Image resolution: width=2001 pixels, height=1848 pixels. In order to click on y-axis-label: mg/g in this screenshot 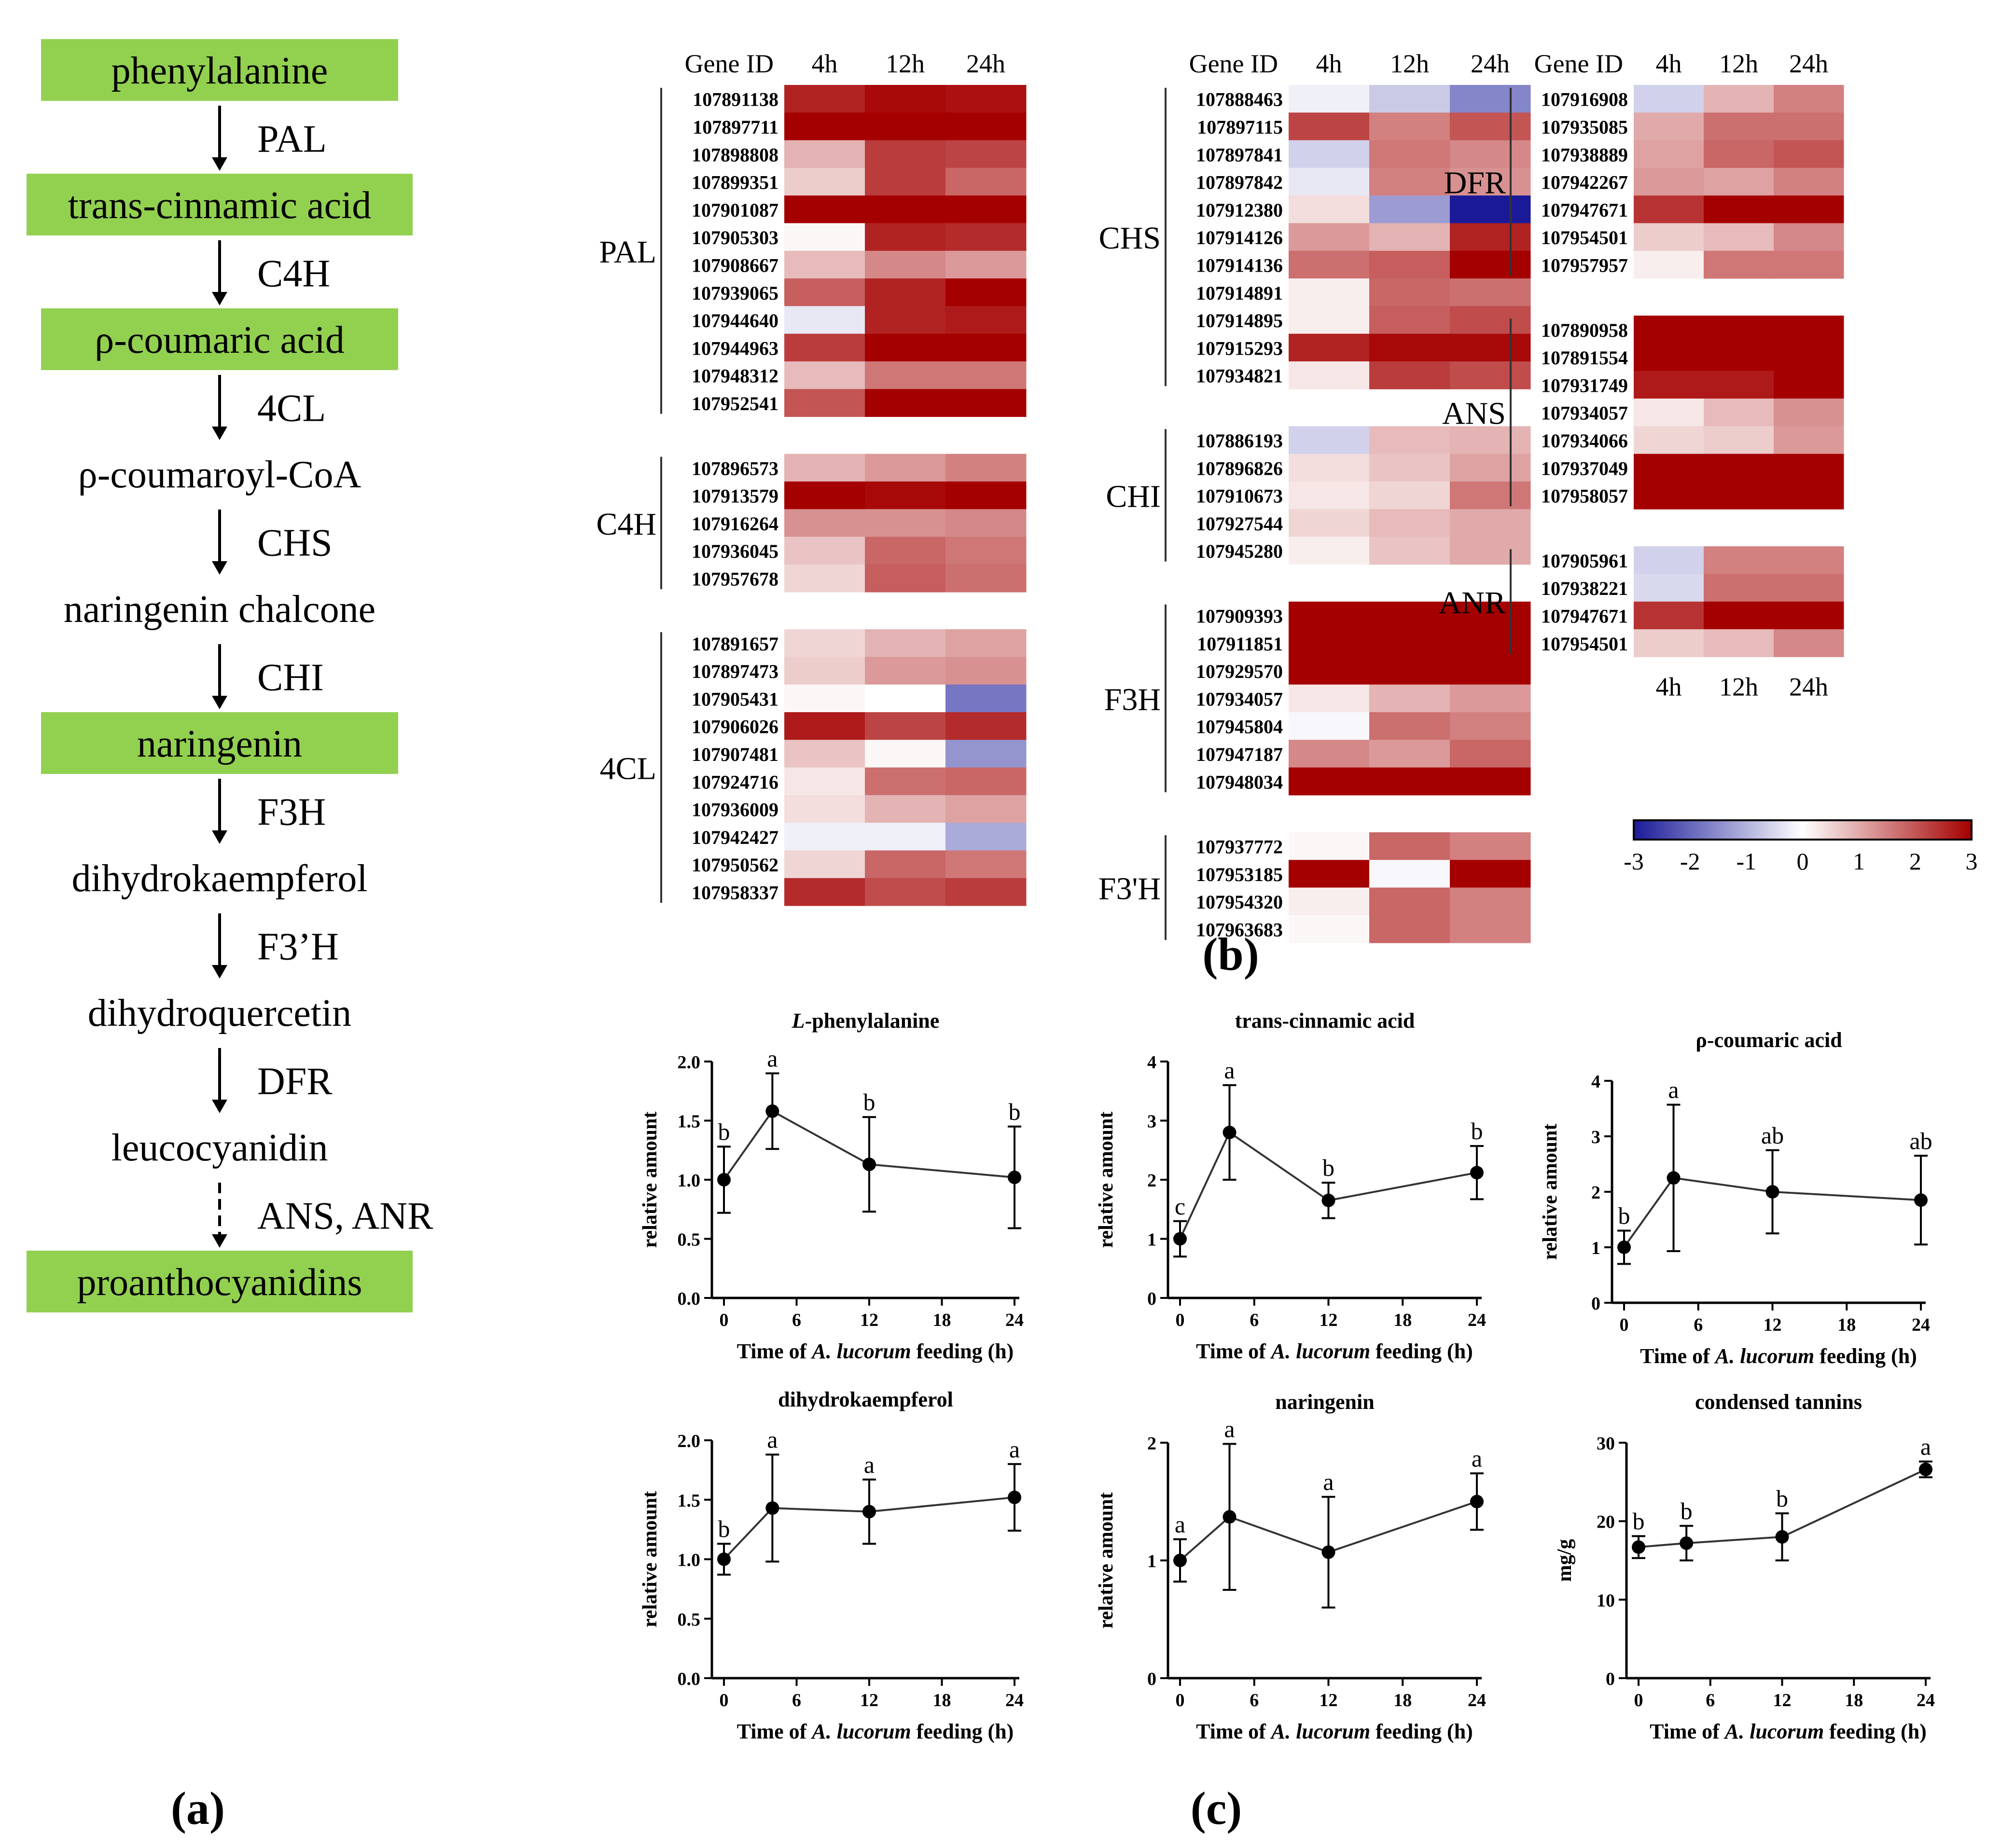, I will do `click(1565, 1560)`.